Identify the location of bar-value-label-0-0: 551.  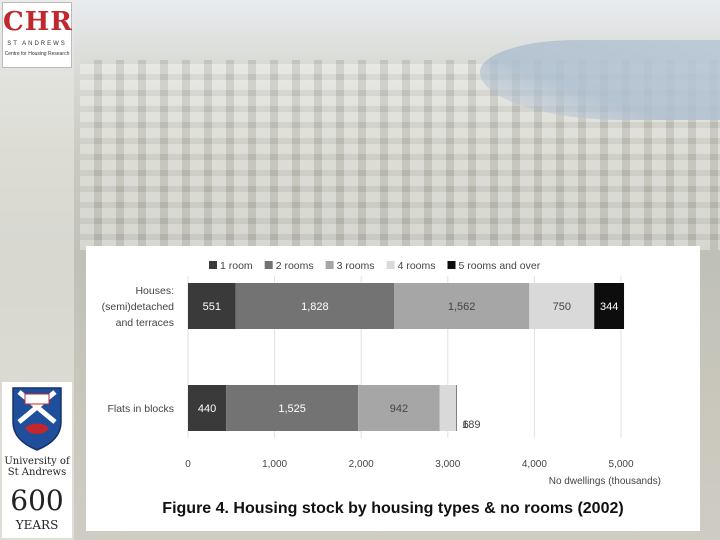
(212, 307).